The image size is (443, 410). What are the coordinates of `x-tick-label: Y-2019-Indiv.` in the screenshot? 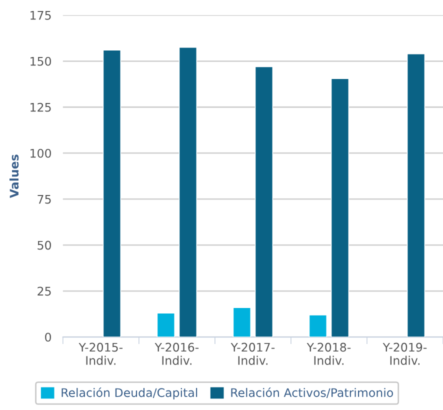 It's located at (404, 353).